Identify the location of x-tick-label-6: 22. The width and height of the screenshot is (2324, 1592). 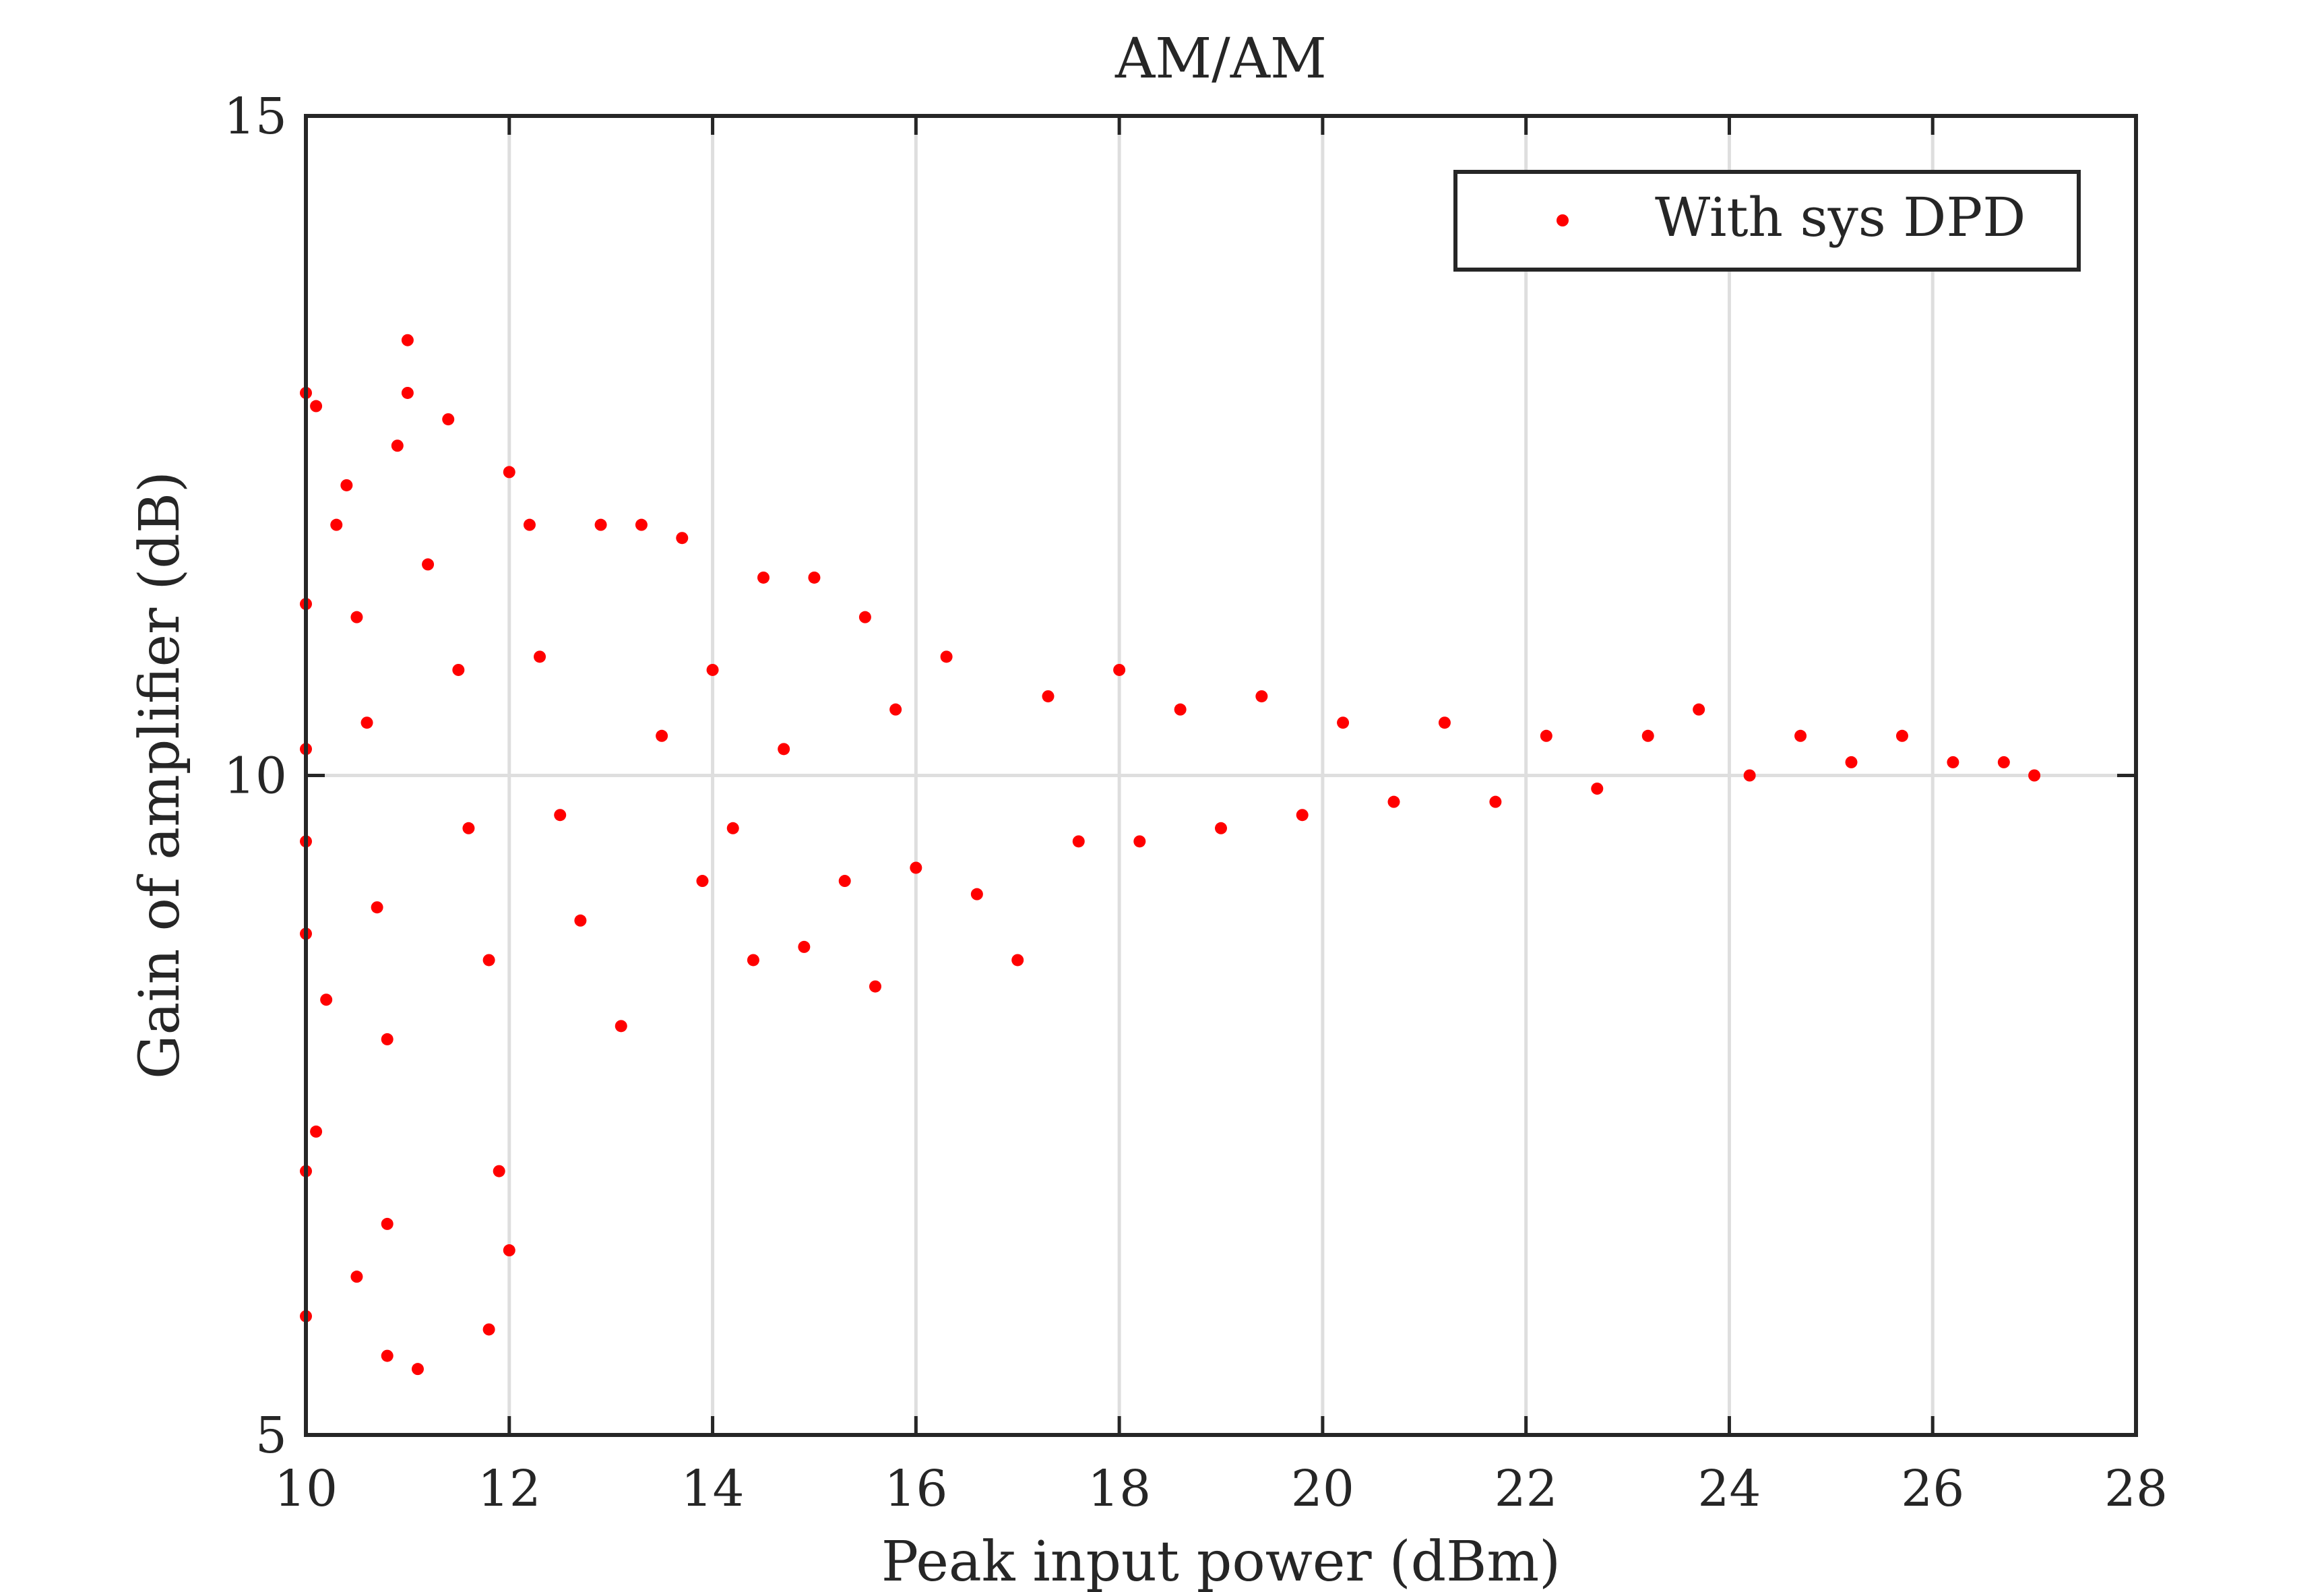
(1526, 1489).